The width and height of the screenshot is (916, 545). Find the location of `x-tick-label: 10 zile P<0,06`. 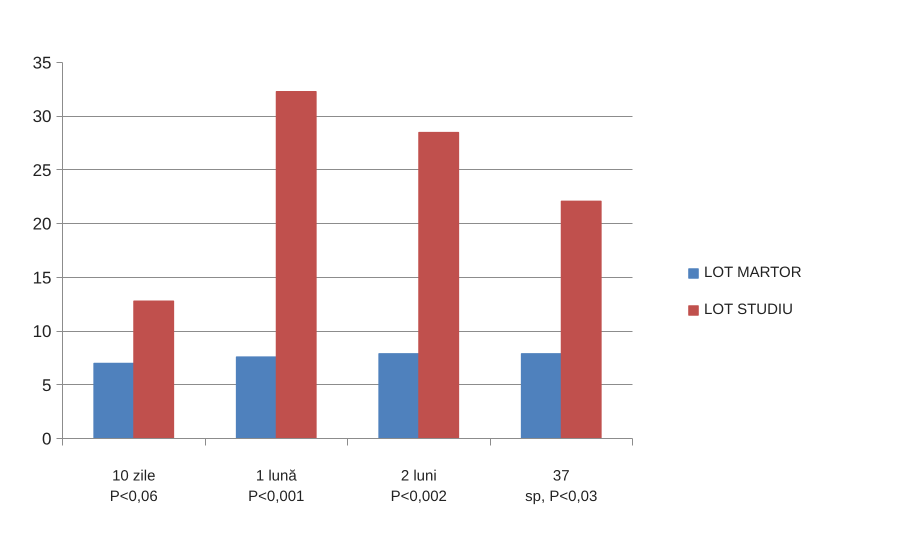

x-tick-label: 10 zile P<0,06 is located at coordinates (134, 486).